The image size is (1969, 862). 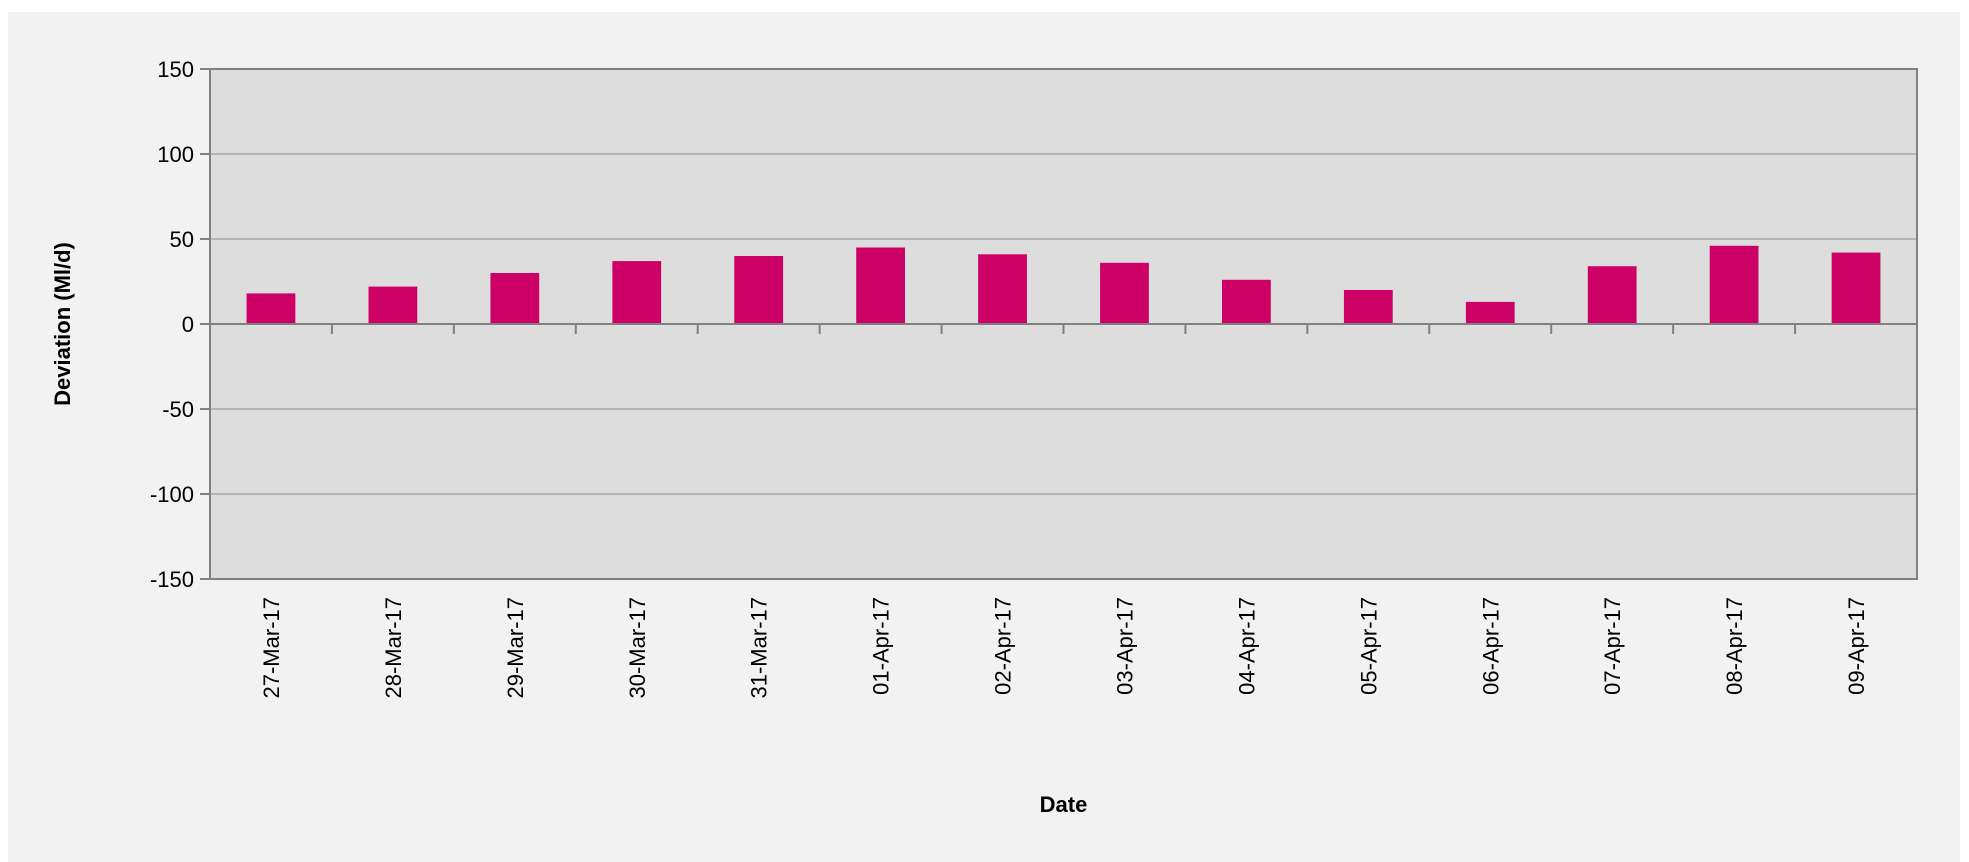 I want to click on x-tick-label: 07-Apr-17, so click(x=1612, y=646).